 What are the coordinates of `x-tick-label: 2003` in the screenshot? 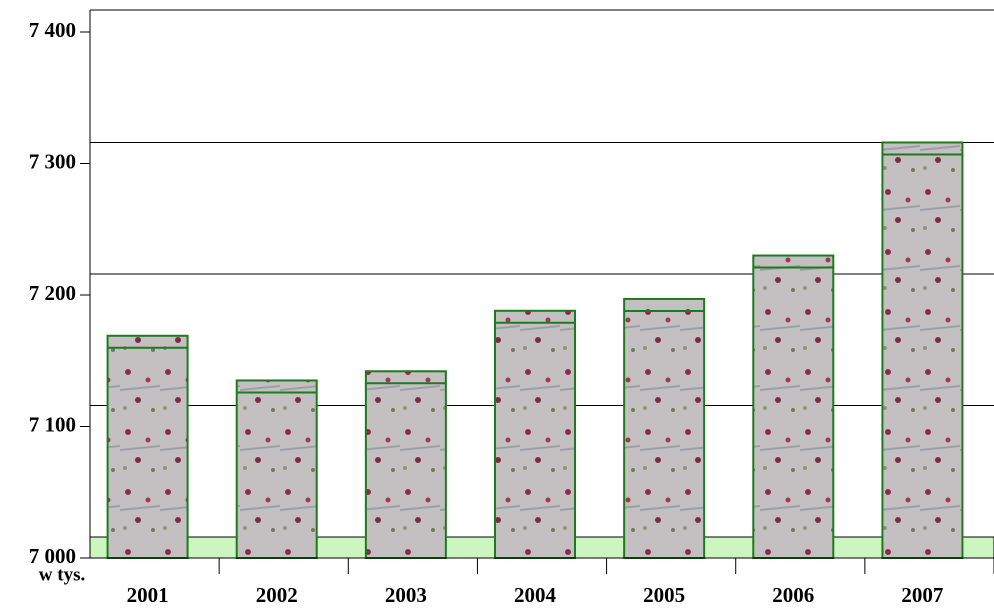 It's located at (406, 595).